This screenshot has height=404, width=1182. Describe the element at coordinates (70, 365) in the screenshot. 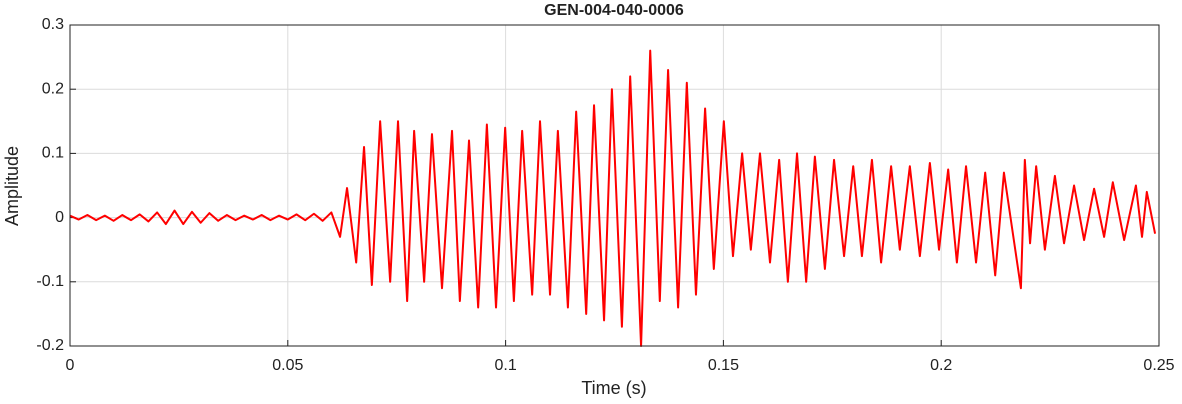

I see `x-tick-label: 0` at that location.